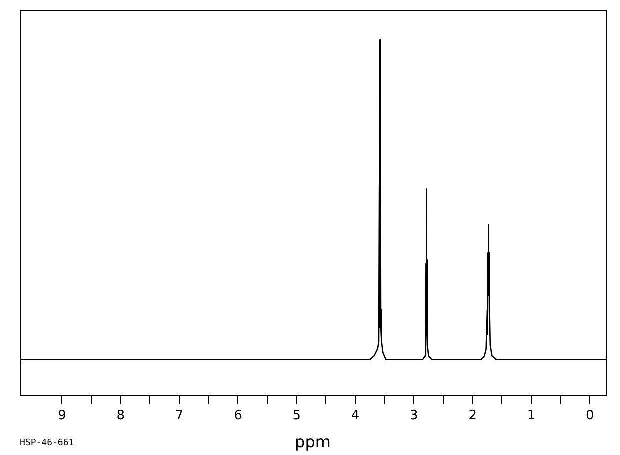 Image resolution: width=620 pixels, height=455 pixels. I want to click on x-tick-label: 8, so click(121, 416).